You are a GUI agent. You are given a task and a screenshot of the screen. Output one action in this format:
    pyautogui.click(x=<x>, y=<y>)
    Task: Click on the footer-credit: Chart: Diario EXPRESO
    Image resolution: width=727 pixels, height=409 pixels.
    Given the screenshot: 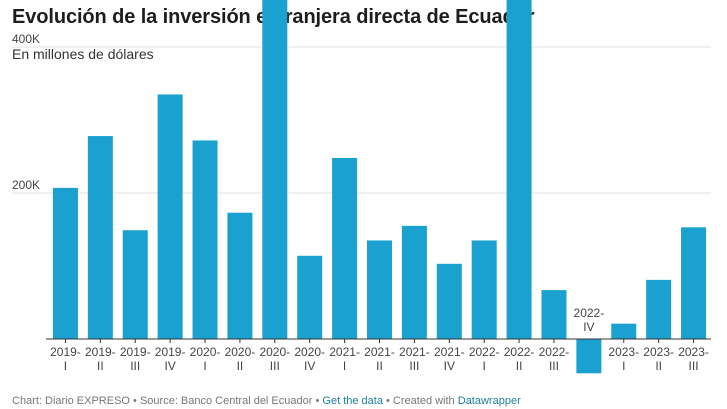 What is the action you would take?
    pyautogui.click(x=71, y=401)
    